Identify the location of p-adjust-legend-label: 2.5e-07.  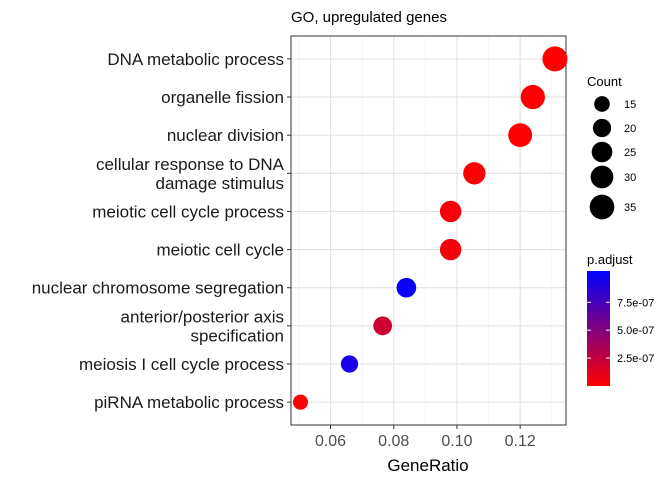
(635, 359).